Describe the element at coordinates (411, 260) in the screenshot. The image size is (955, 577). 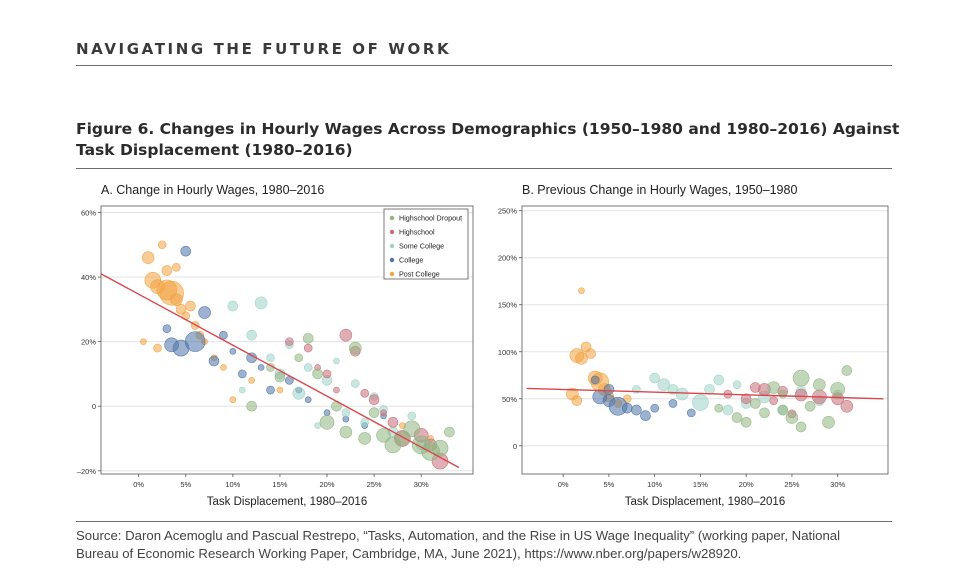
I see `legend-label: College` at that location.